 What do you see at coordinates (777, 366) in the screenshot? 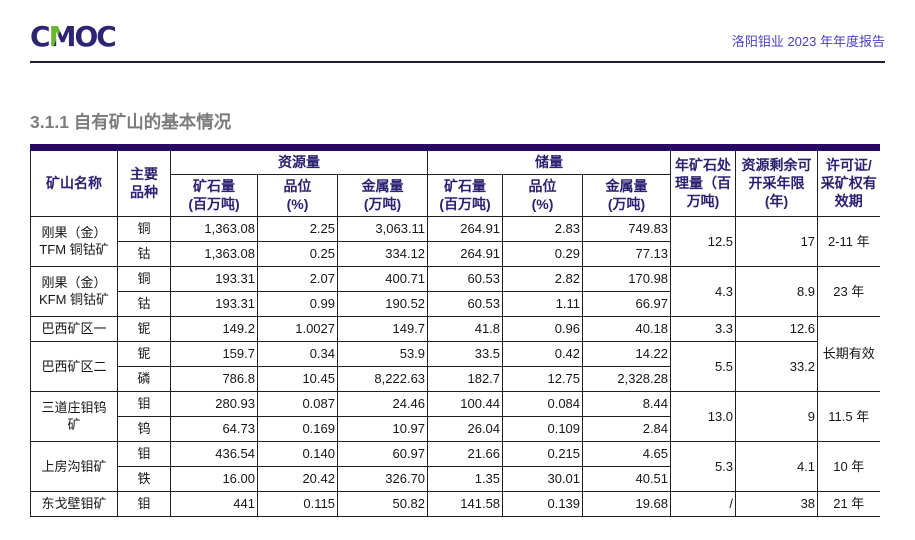
I see `remaining-cell: 33.2` at bounding box center [777, 366].